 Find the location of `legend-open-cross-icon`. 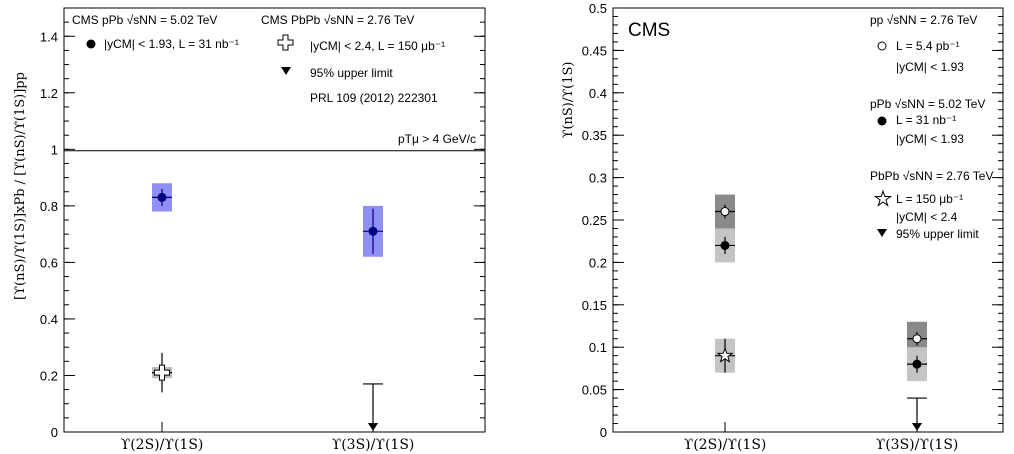

legend-open-cross-icon is located at coordinates (285, 42).